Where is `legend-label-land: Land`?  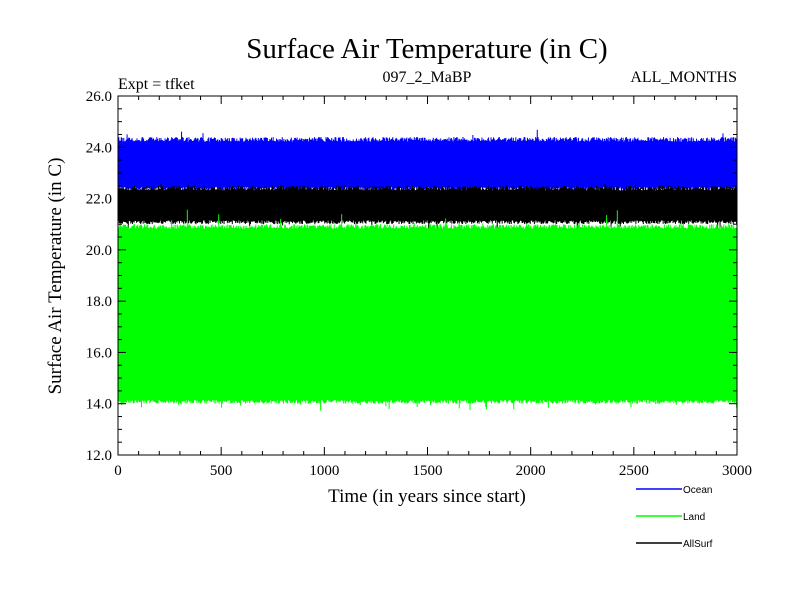 legend-label-land: Land is located at coordinates (694, 517).